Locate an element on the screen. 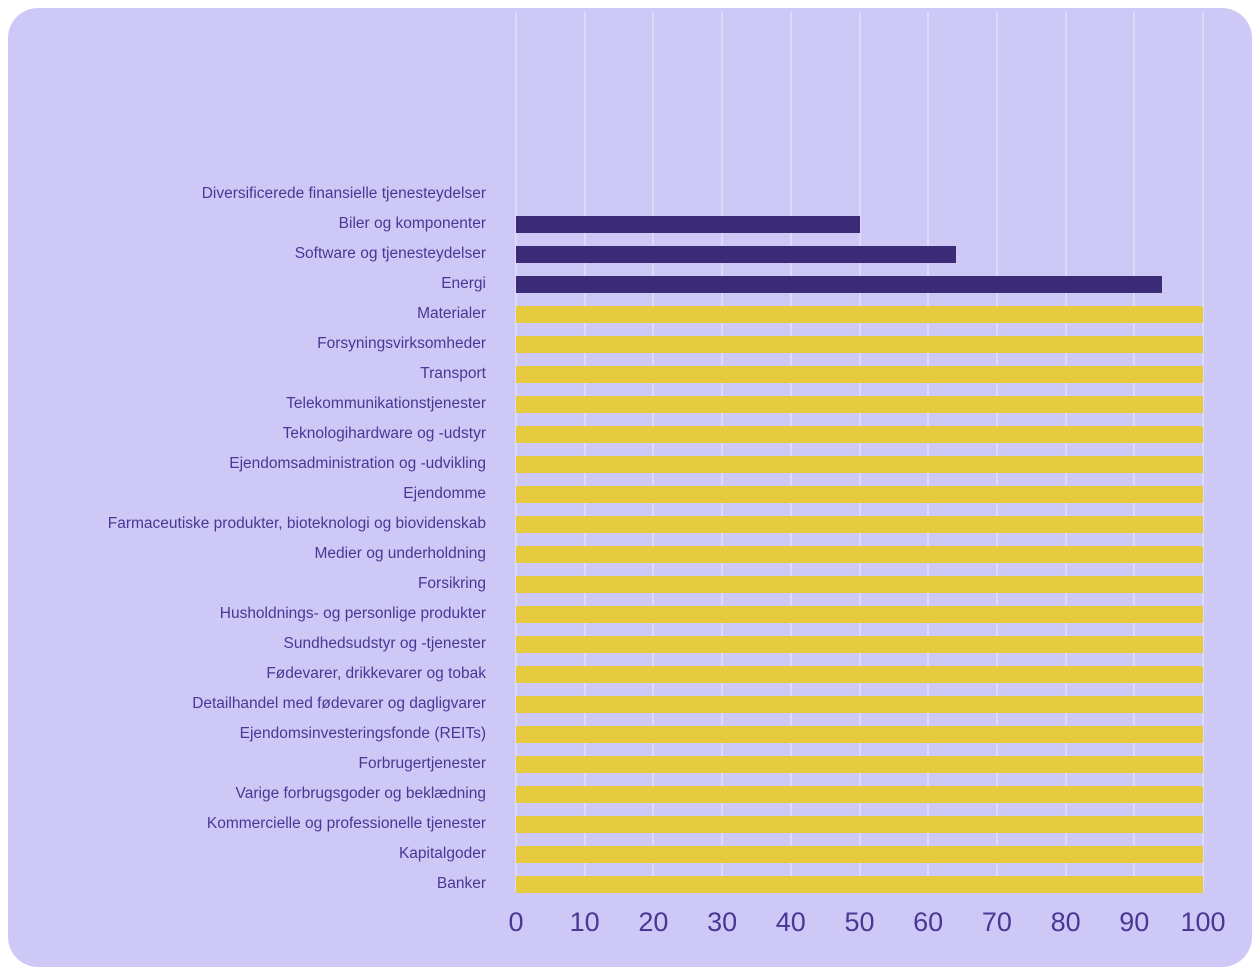 This screenshot has width=1260, height=975. chart-row: Sundhedsudstyr og -tjenester is located at coordinates (630, 644).